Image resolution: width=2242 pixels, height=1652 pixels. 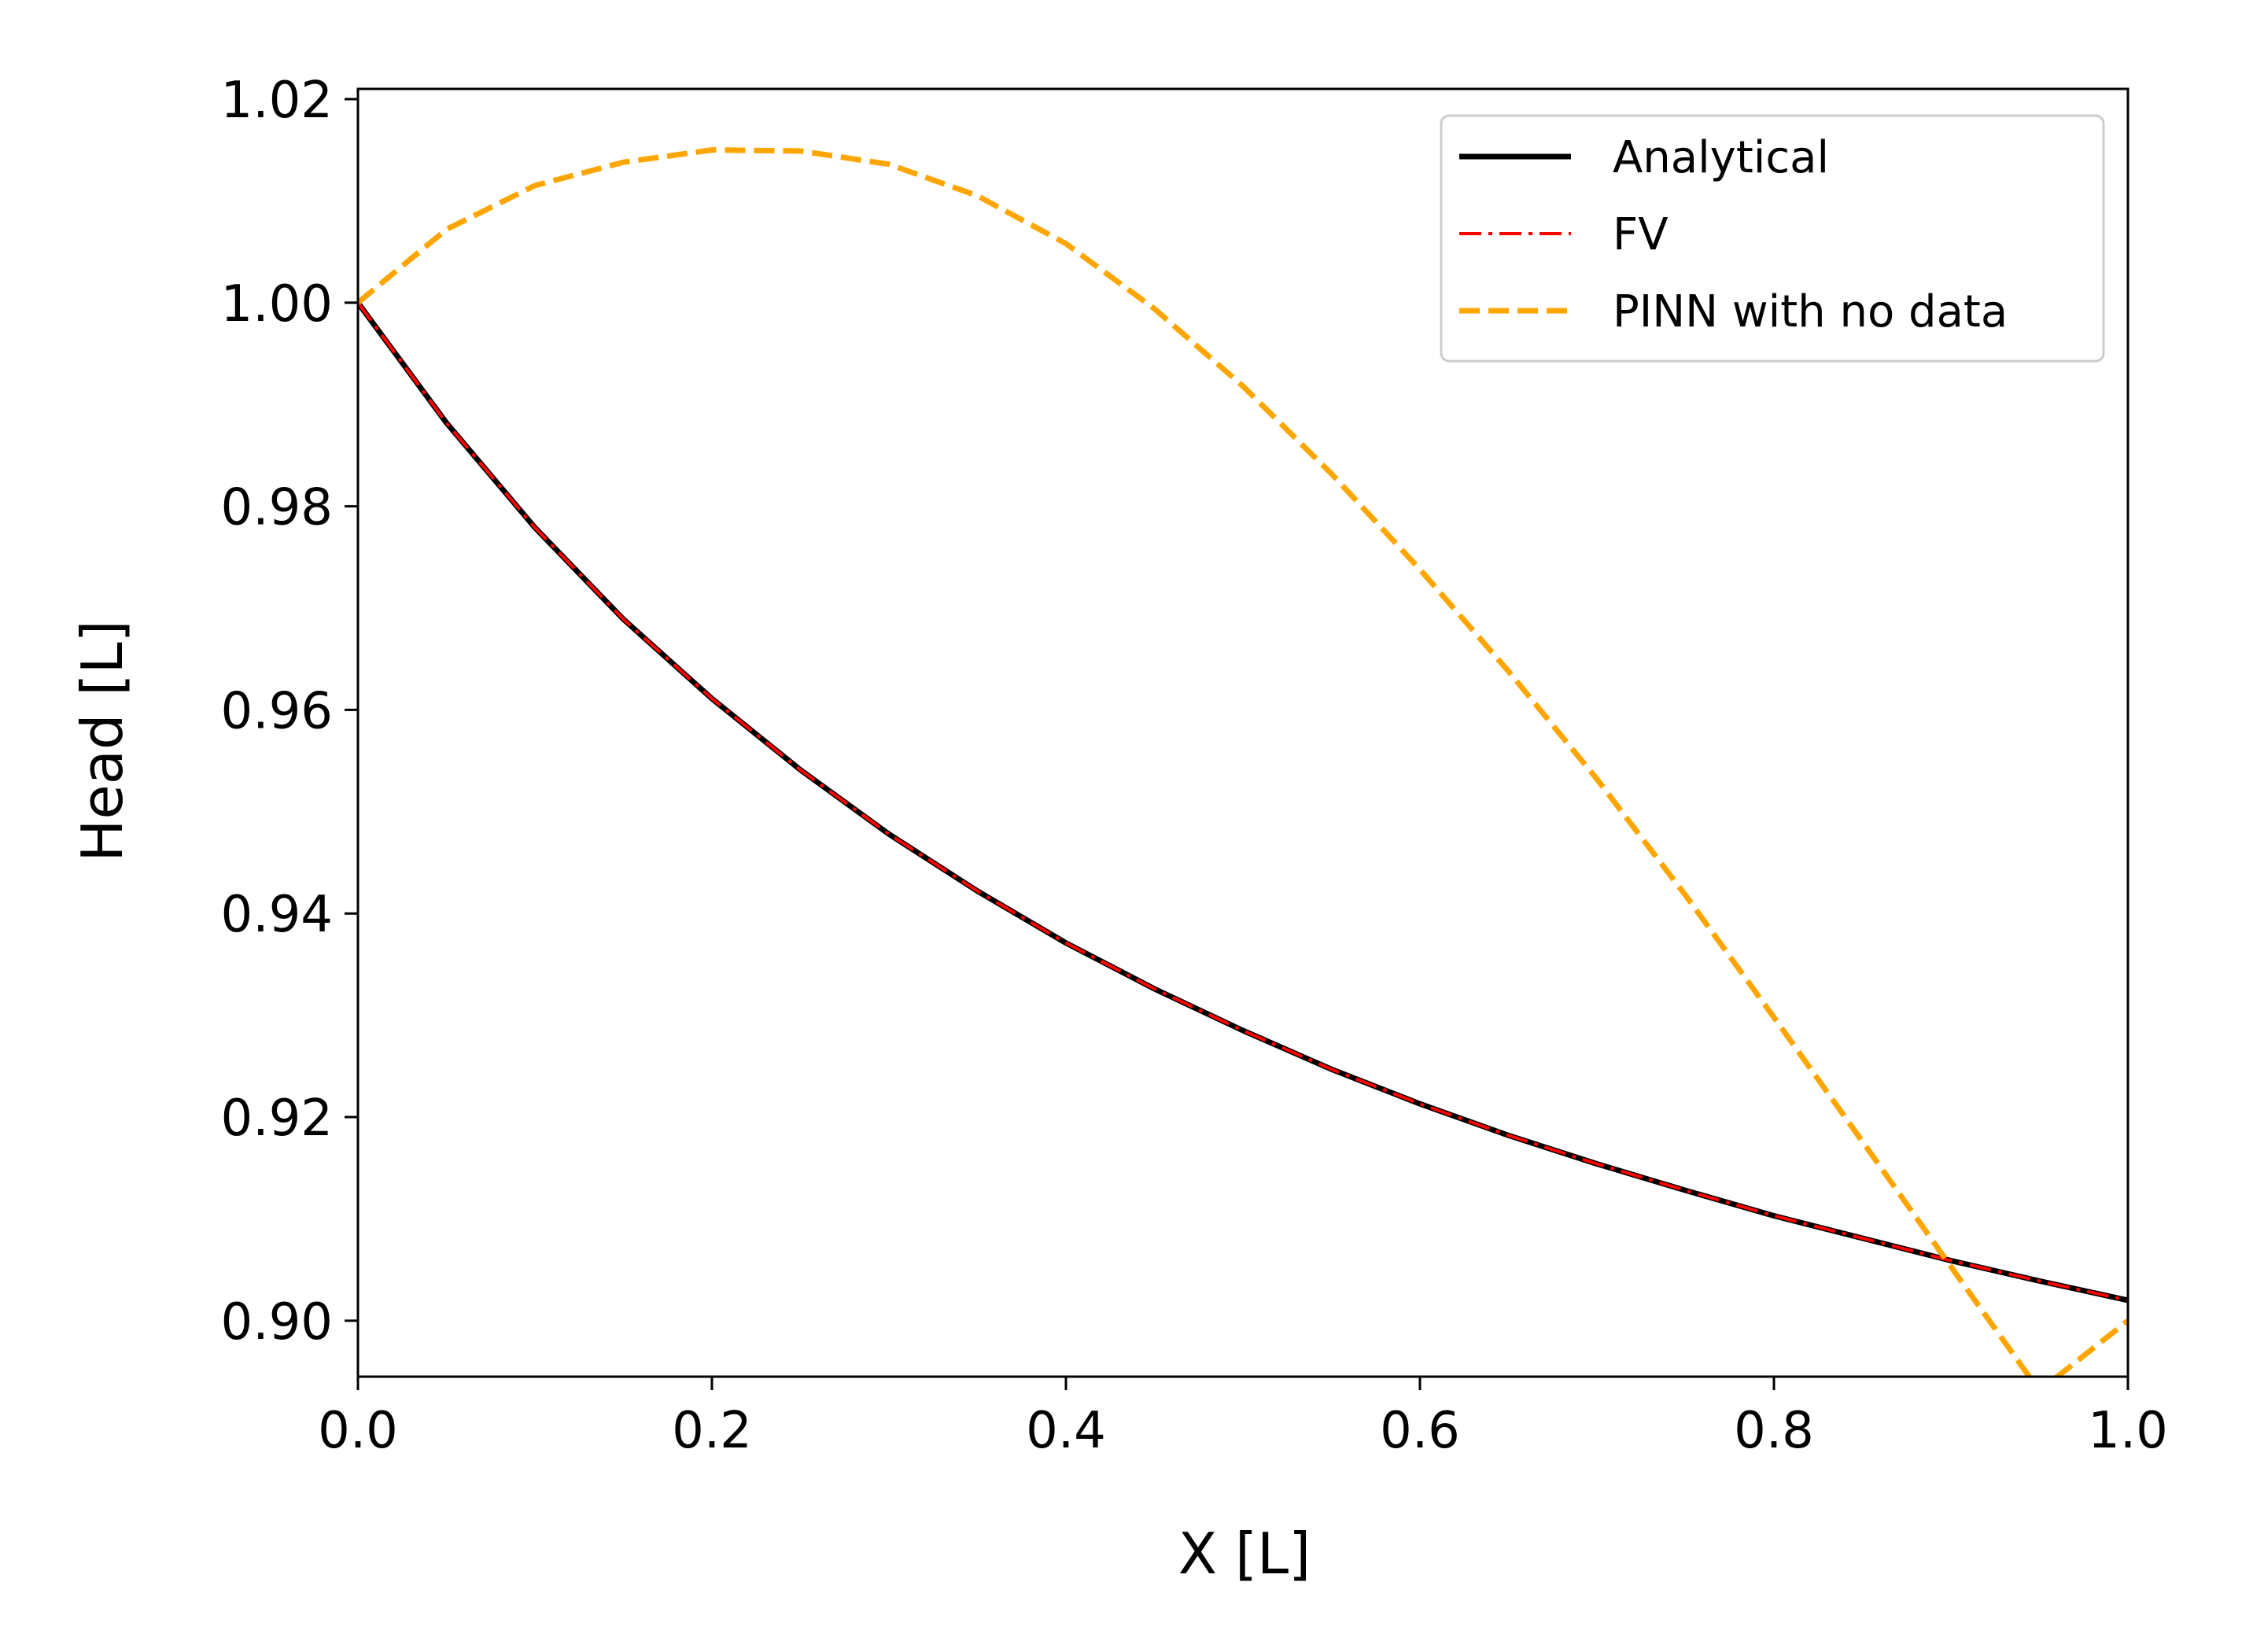 I want to click on legend: Analytical FV PINN with no data, so click(x=1772, y=238).